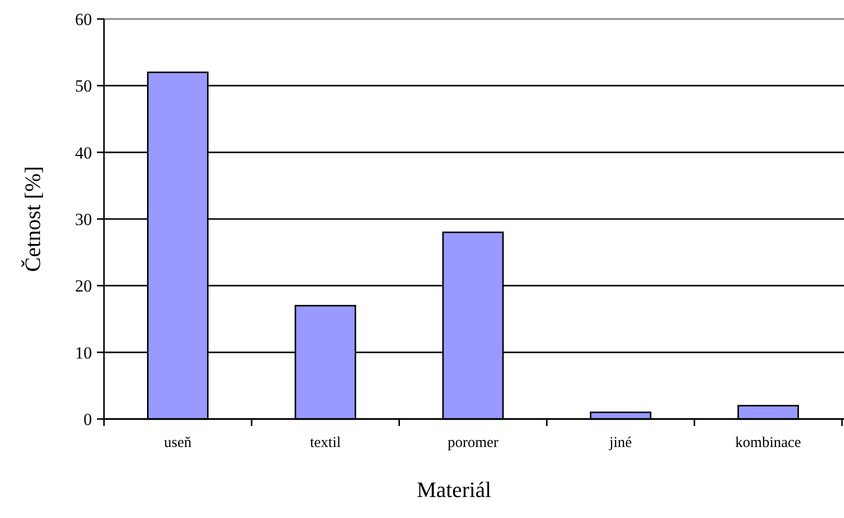  I want to click on x-tick-label: kombinace, so click(768, 443).